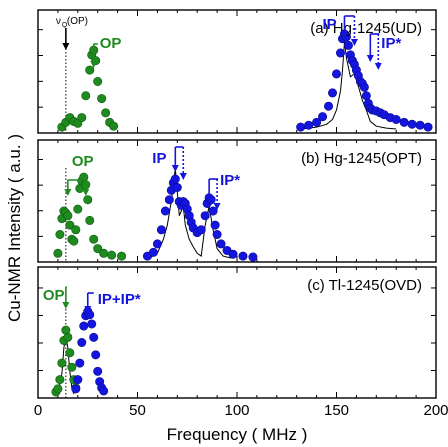  What do you see at coordinates (85, 192) in the screenshot?
I see `op-arrow-2-head` at bounding box center [85, 192].